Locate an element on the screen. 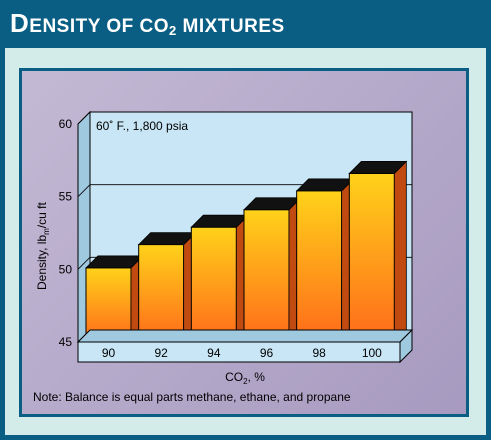 The height and width of the screenshot is (440, 491). y-axis-label: Density, lbm/cu ft is located at coordinates (43, 246).